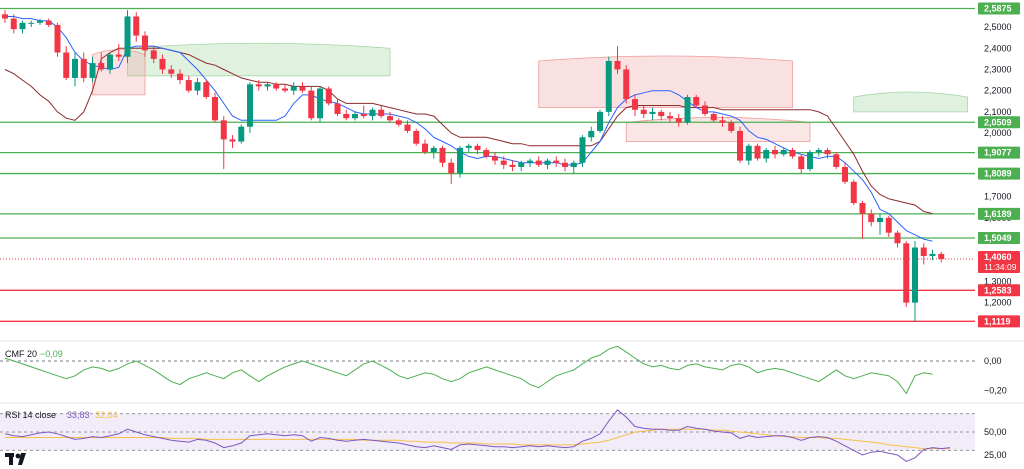  I want to click on level-badge-label: 2,0509, so click(998, 122).